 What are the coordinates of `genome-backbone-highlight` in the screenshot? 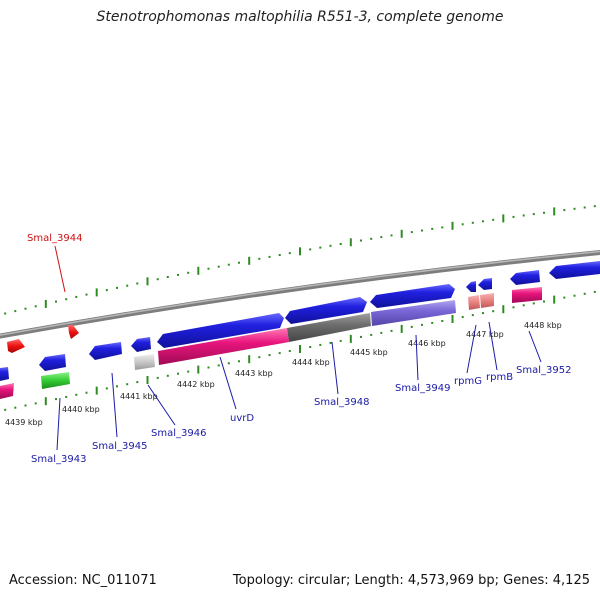 It's located at (300, 293).